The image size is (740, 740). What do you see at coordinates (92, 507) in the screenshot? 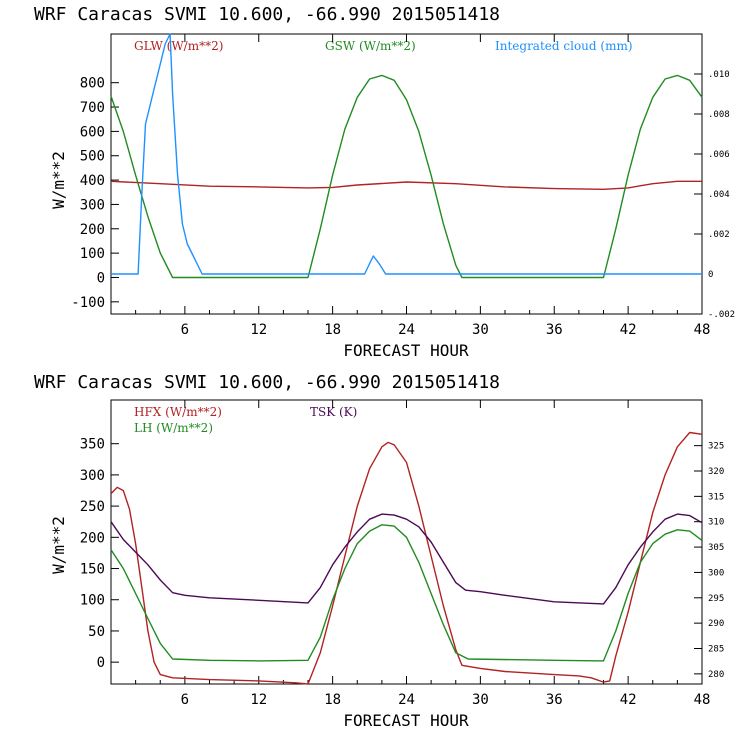
I see `y-tick-label: 250` at bounding box center [92, 507].